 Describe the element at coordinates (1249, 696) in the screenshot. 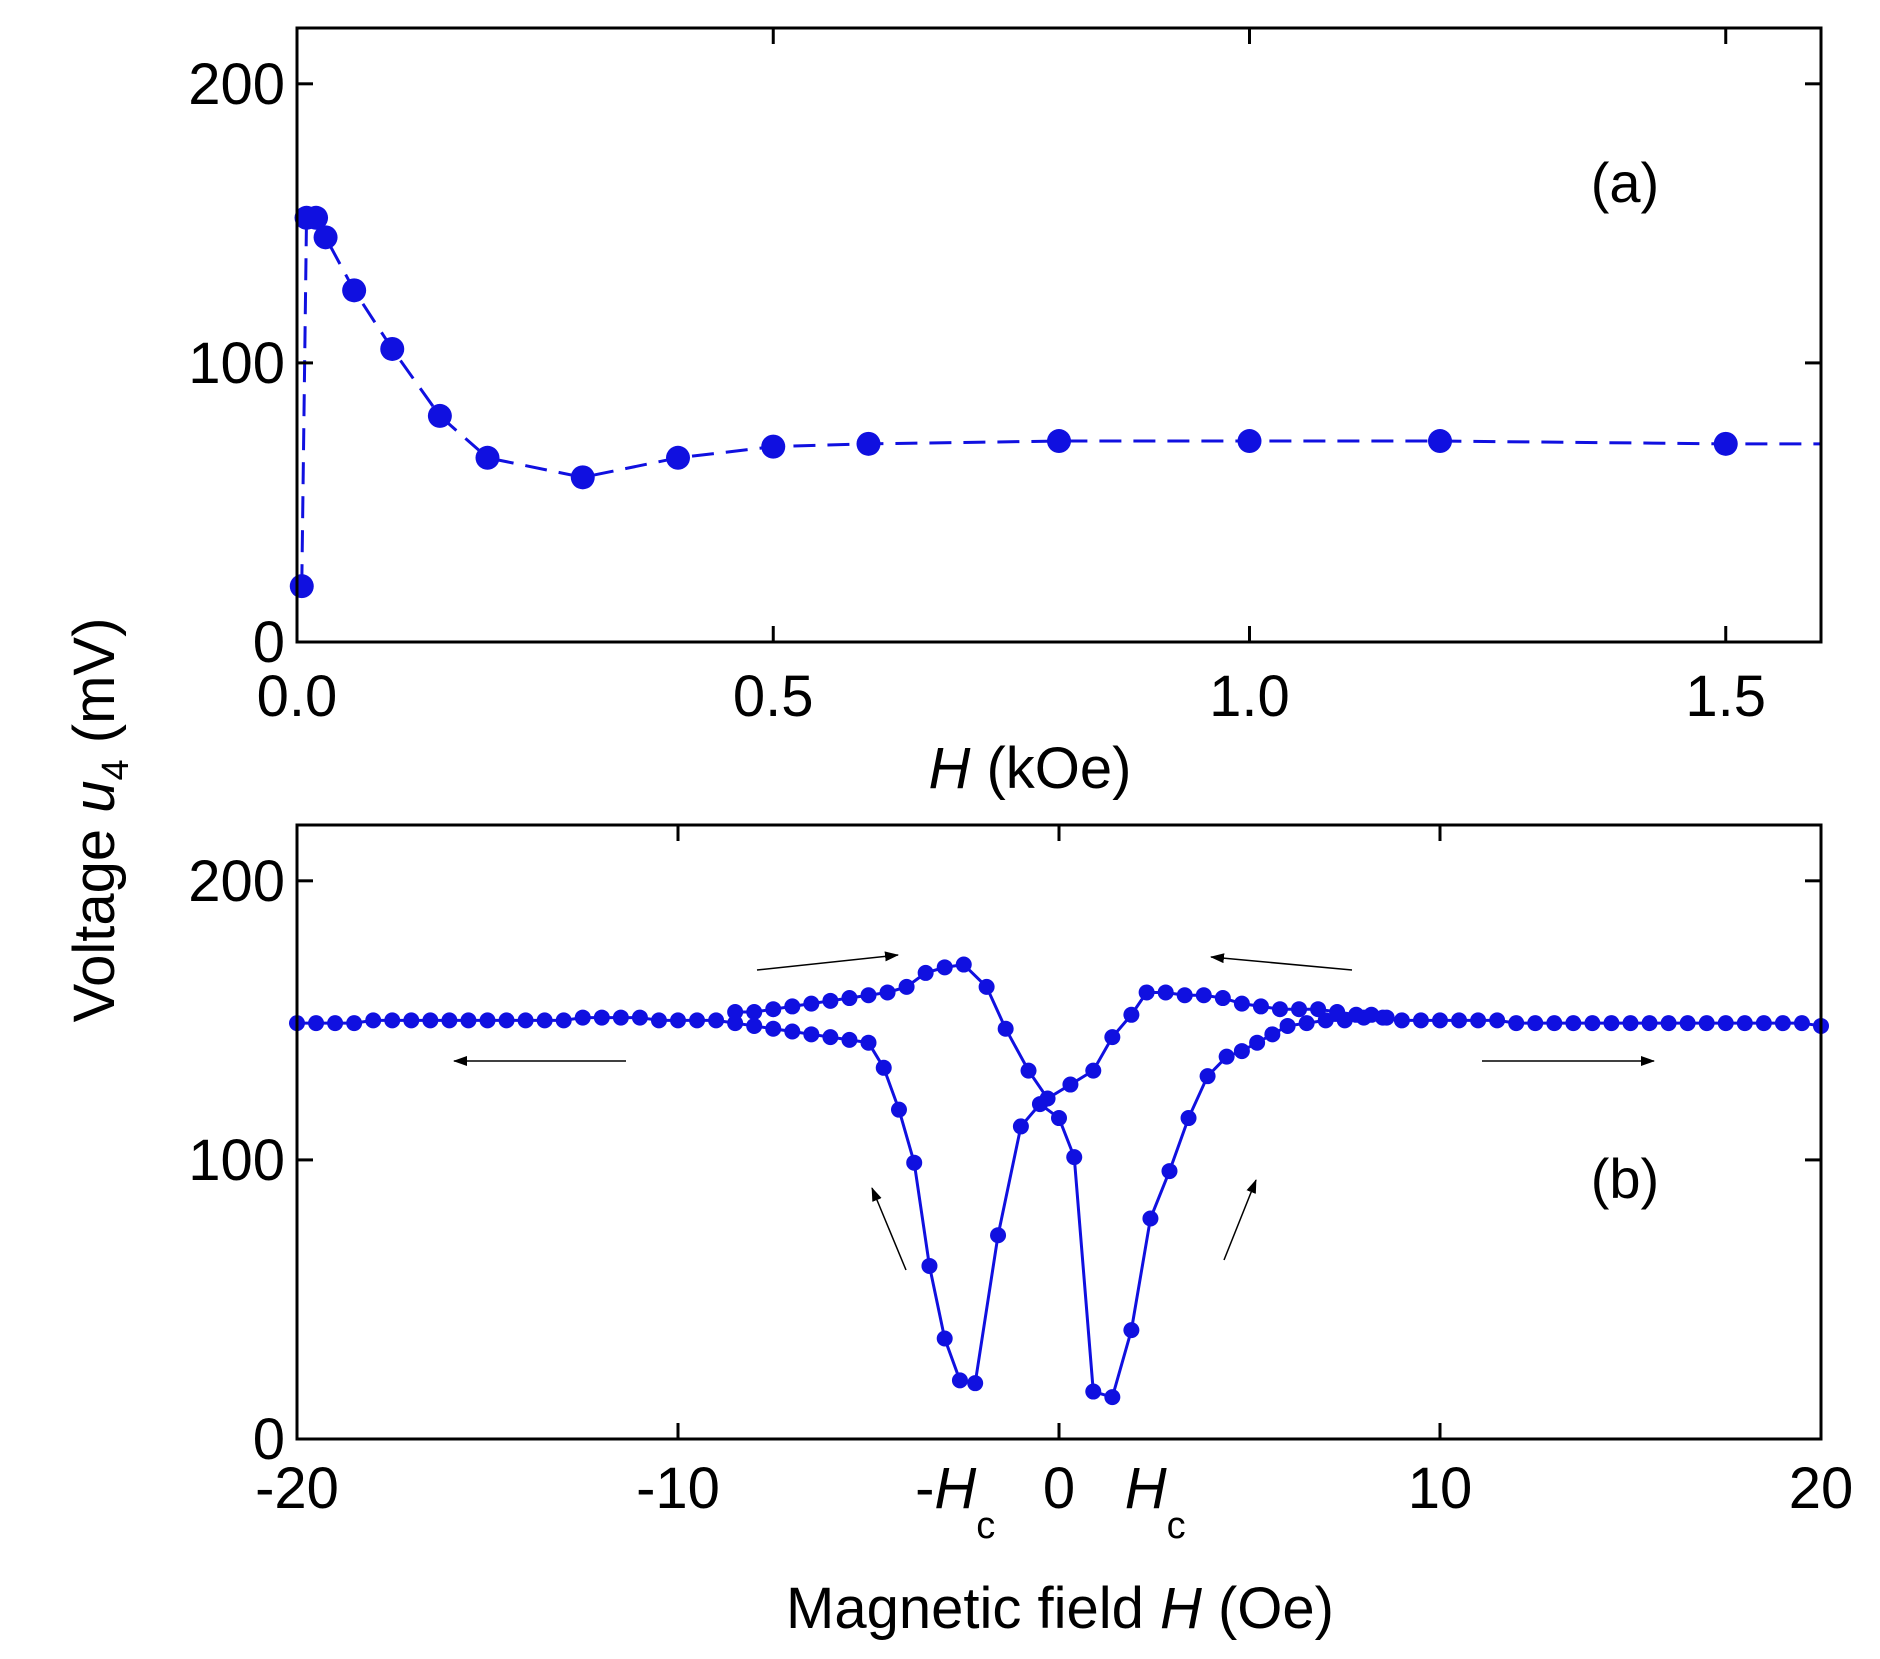

I see `x-tick-label: 1.0` at that location.